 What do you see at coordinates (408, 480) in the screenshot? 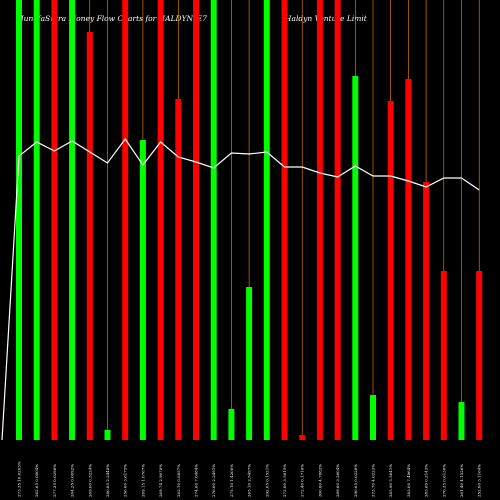
I see `x-label-22: 283.00 7.4964%` at bounding box center [408, 480].